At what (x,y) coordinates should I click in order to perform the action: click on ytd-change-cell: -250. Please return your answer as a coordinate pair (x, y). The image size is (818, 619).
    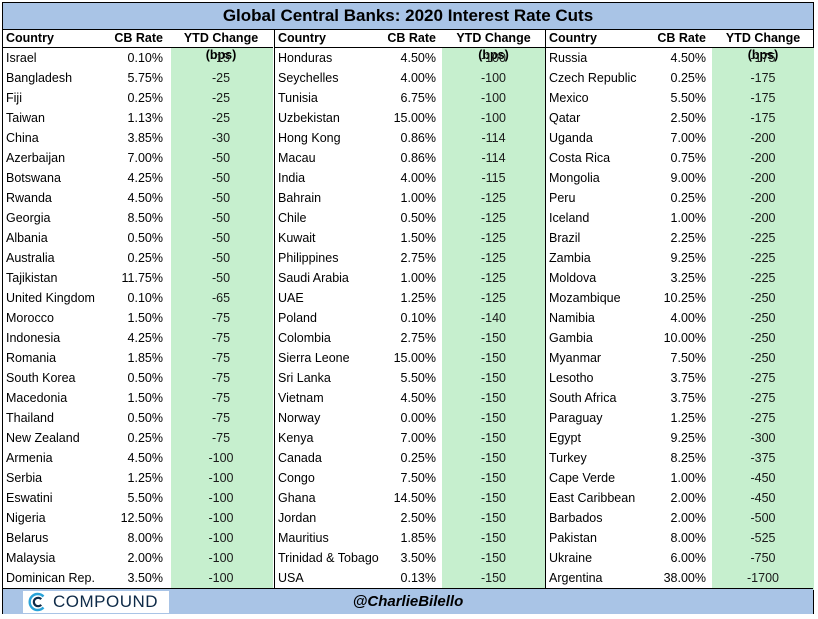
    Looking at the image, I should click on (763, 298).